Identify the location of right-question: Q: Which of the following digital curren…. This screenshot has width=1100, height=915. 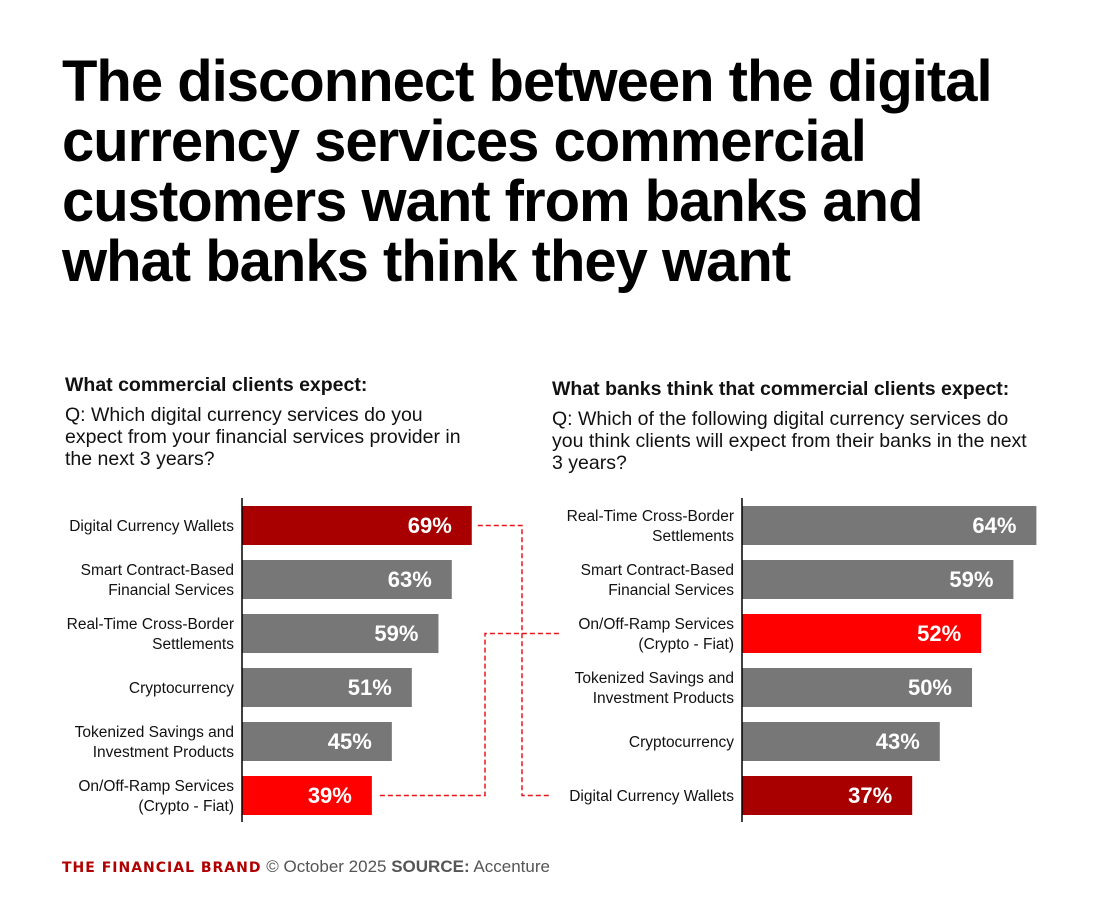
(789, 441).